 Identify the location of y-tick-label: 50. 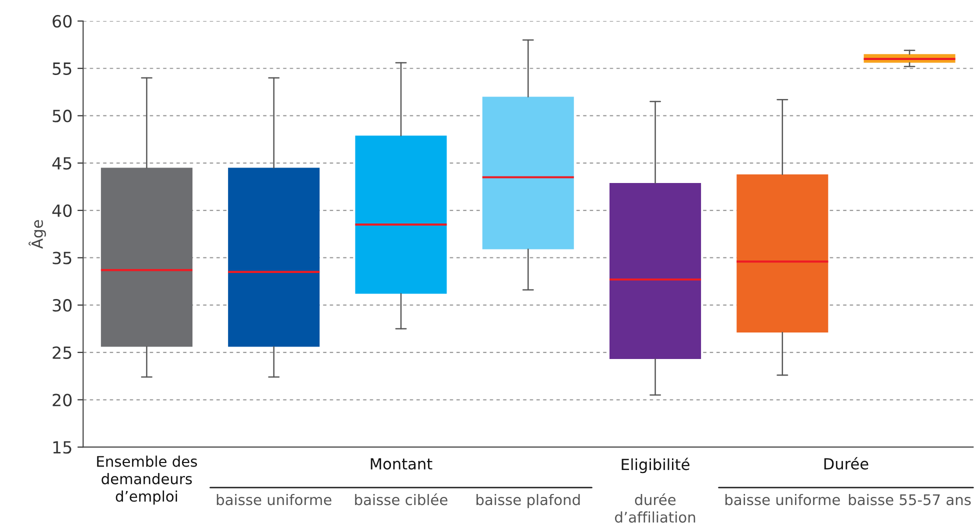
(62, 116).